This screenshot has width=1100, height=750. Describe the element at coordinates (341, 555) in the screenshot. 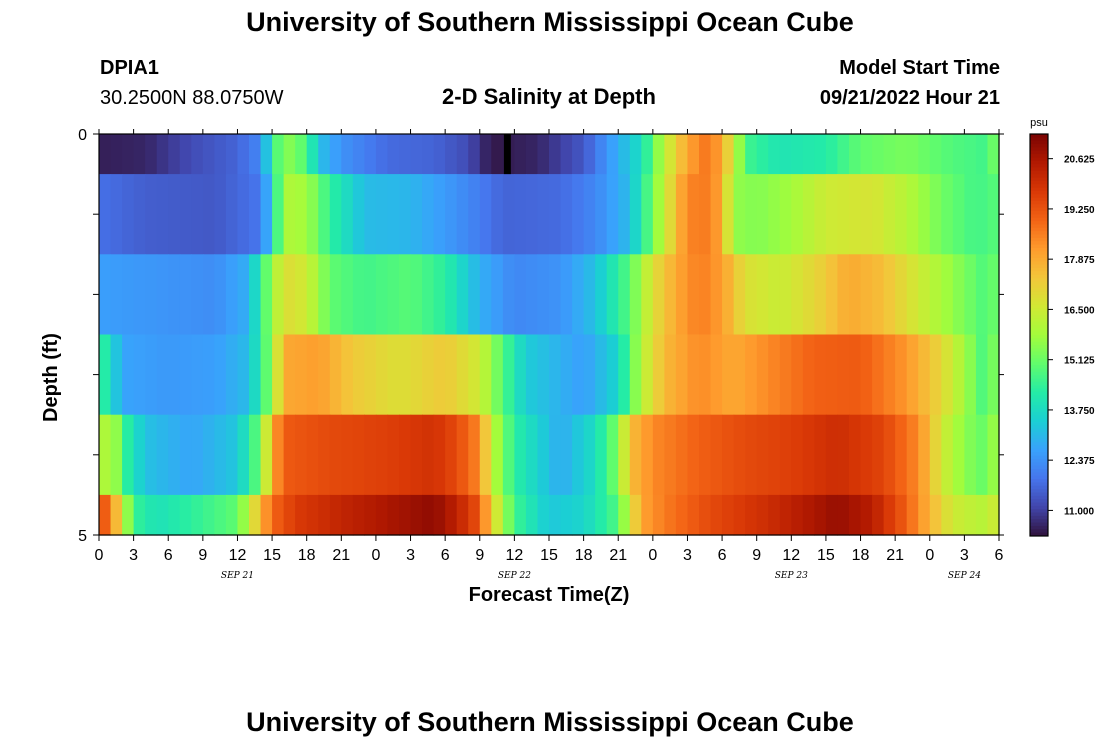

I see `x-tick-label: 21` at that location.